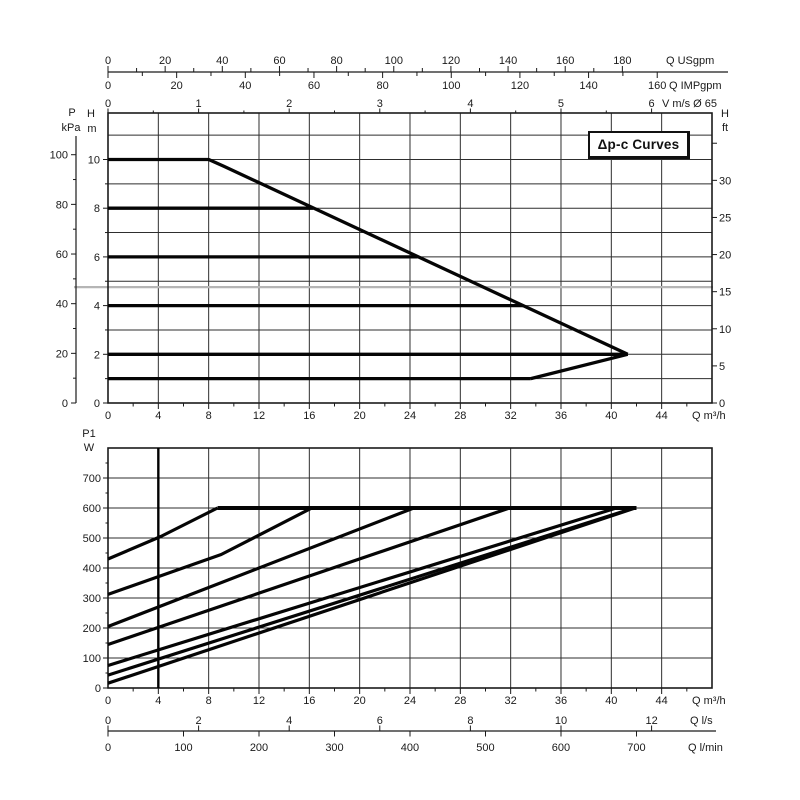  Describe the element at coordinates (72, 128) in the screenshot. I see `svg-text: kPa` at that location.